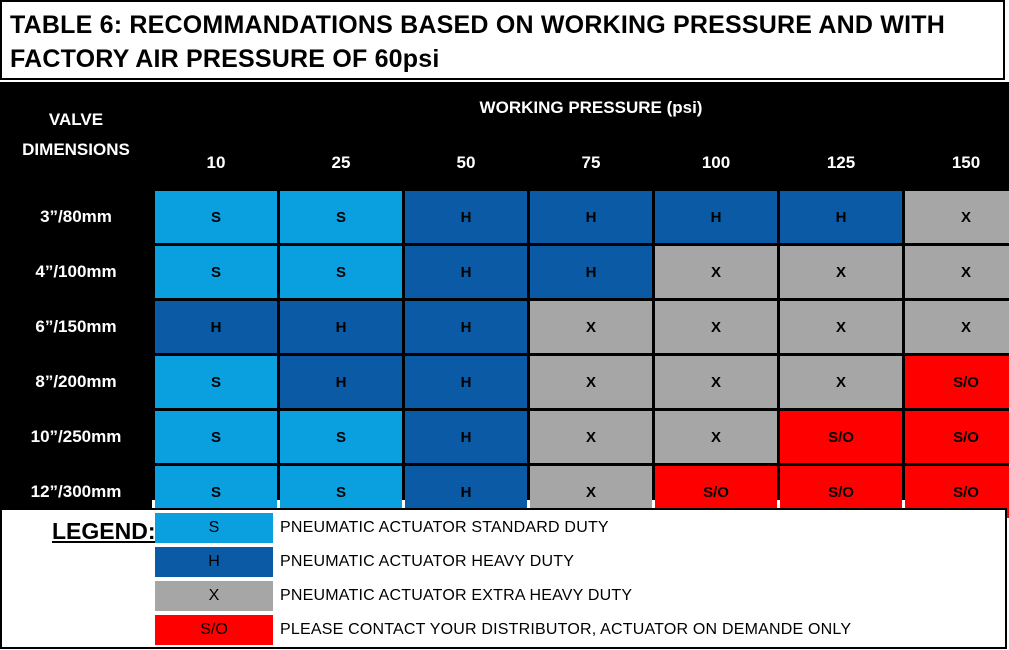 This screenshot has width=1009, height=650. What do you see at coordinates (76, 382) in the screenshot?
I see `row-label: 8”/200mm` at bounding box center [76, 382].